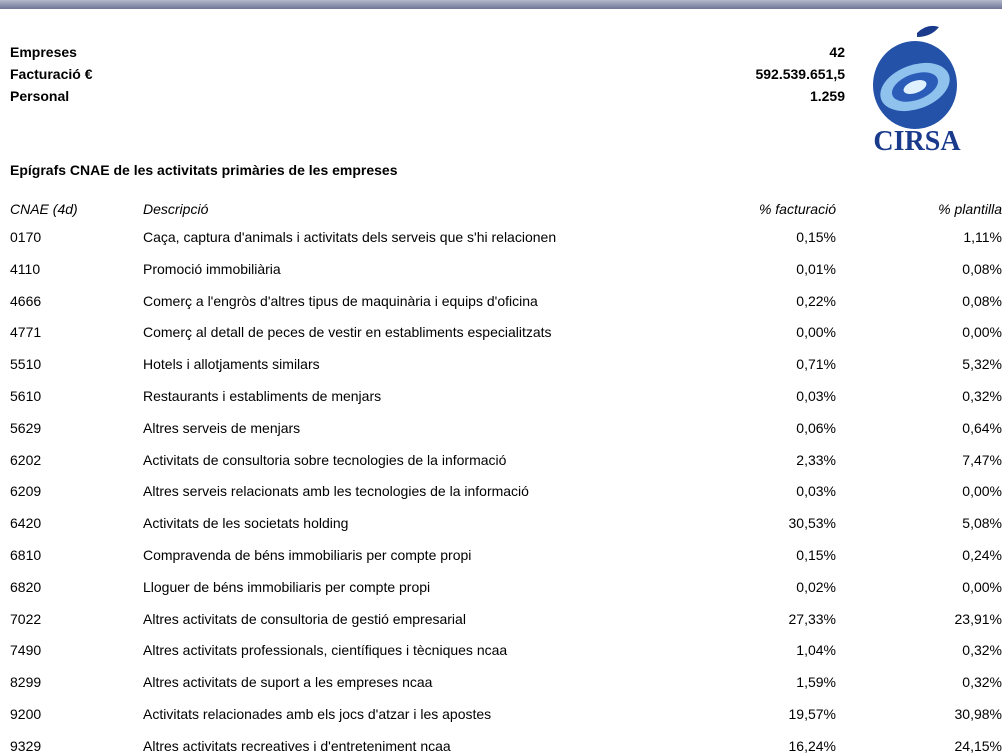 Image resolution: width=1002 pixels, height=755 pixels. I want to click on table-cell: 6420, so click(26, 523).